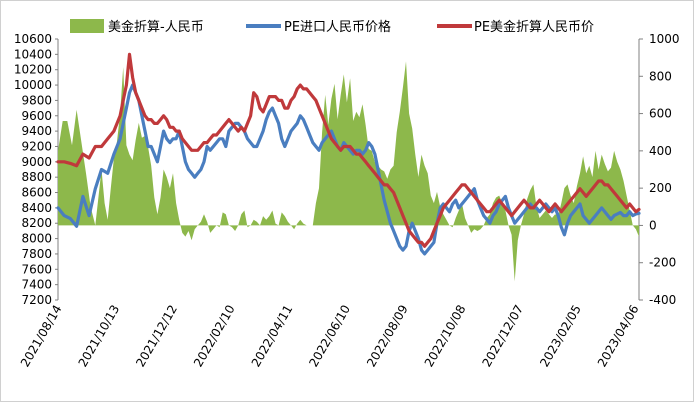 This screenshot has height=402, width=694. What do you see at coordinates (33, 39) in the screenshot?
I see `left-axis-tick-label: 10600` at bounding box center [33, 39].